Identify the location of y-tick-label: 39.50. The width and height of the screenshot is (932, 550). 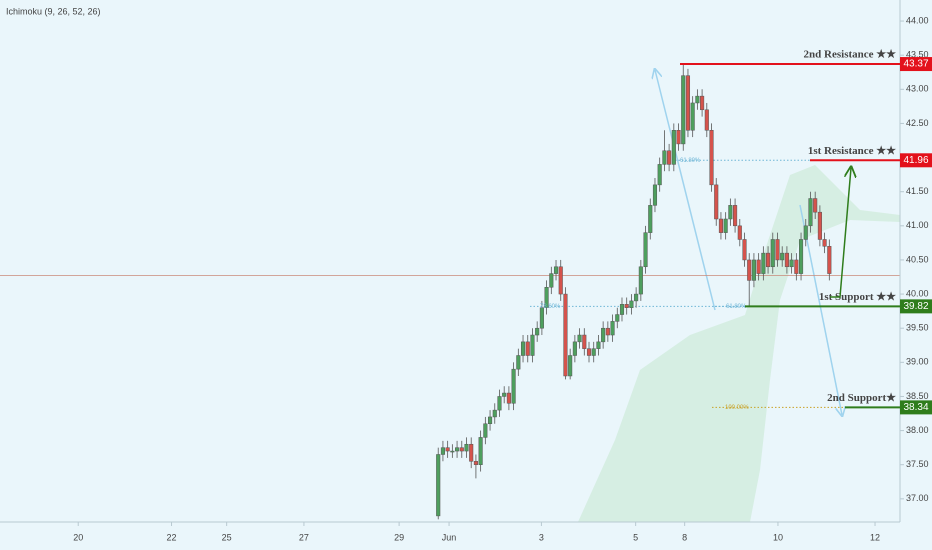
(917, 328).